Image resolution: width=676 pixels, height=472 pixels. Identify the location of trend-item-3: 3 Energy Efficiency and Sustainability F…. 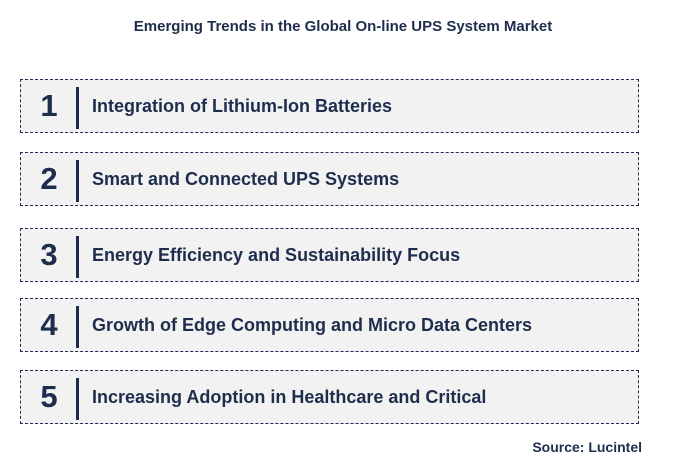
(329, 255).